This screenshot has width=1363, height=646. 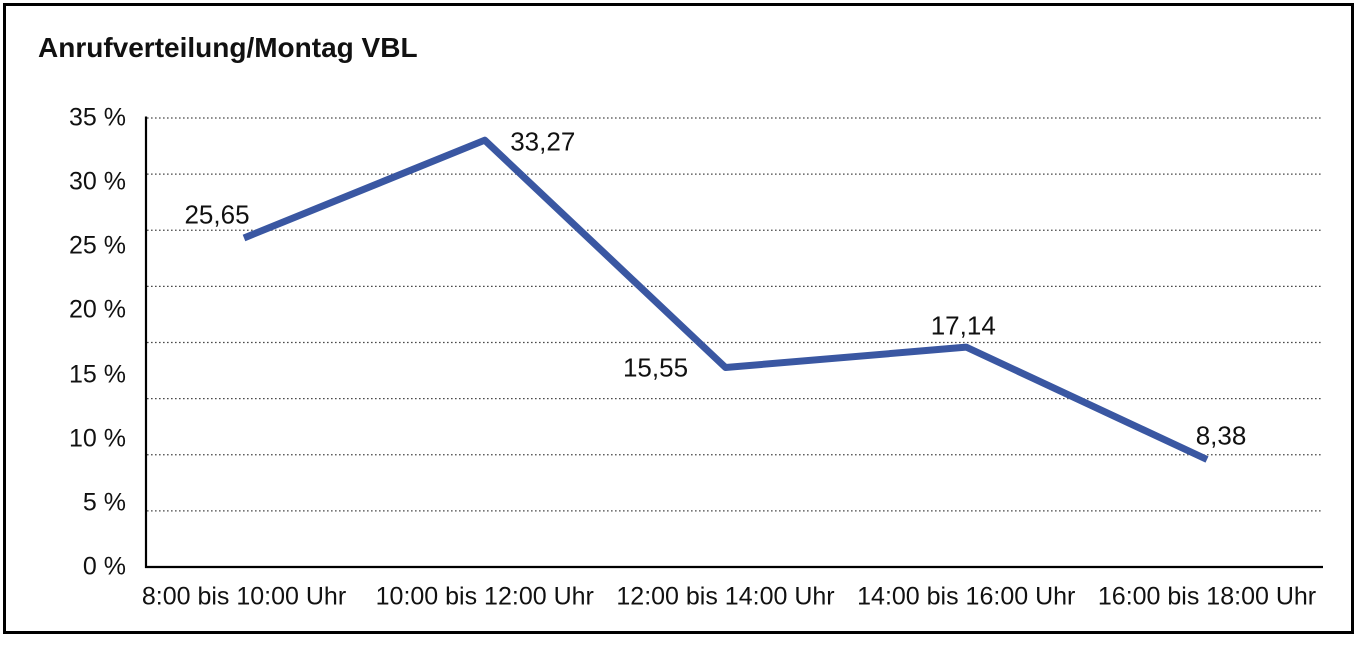 What do you see at coordinates (97, 438) in the screenshot?
I see `y-axis-tick-label: 10 %` at bounding box center [97, 438].